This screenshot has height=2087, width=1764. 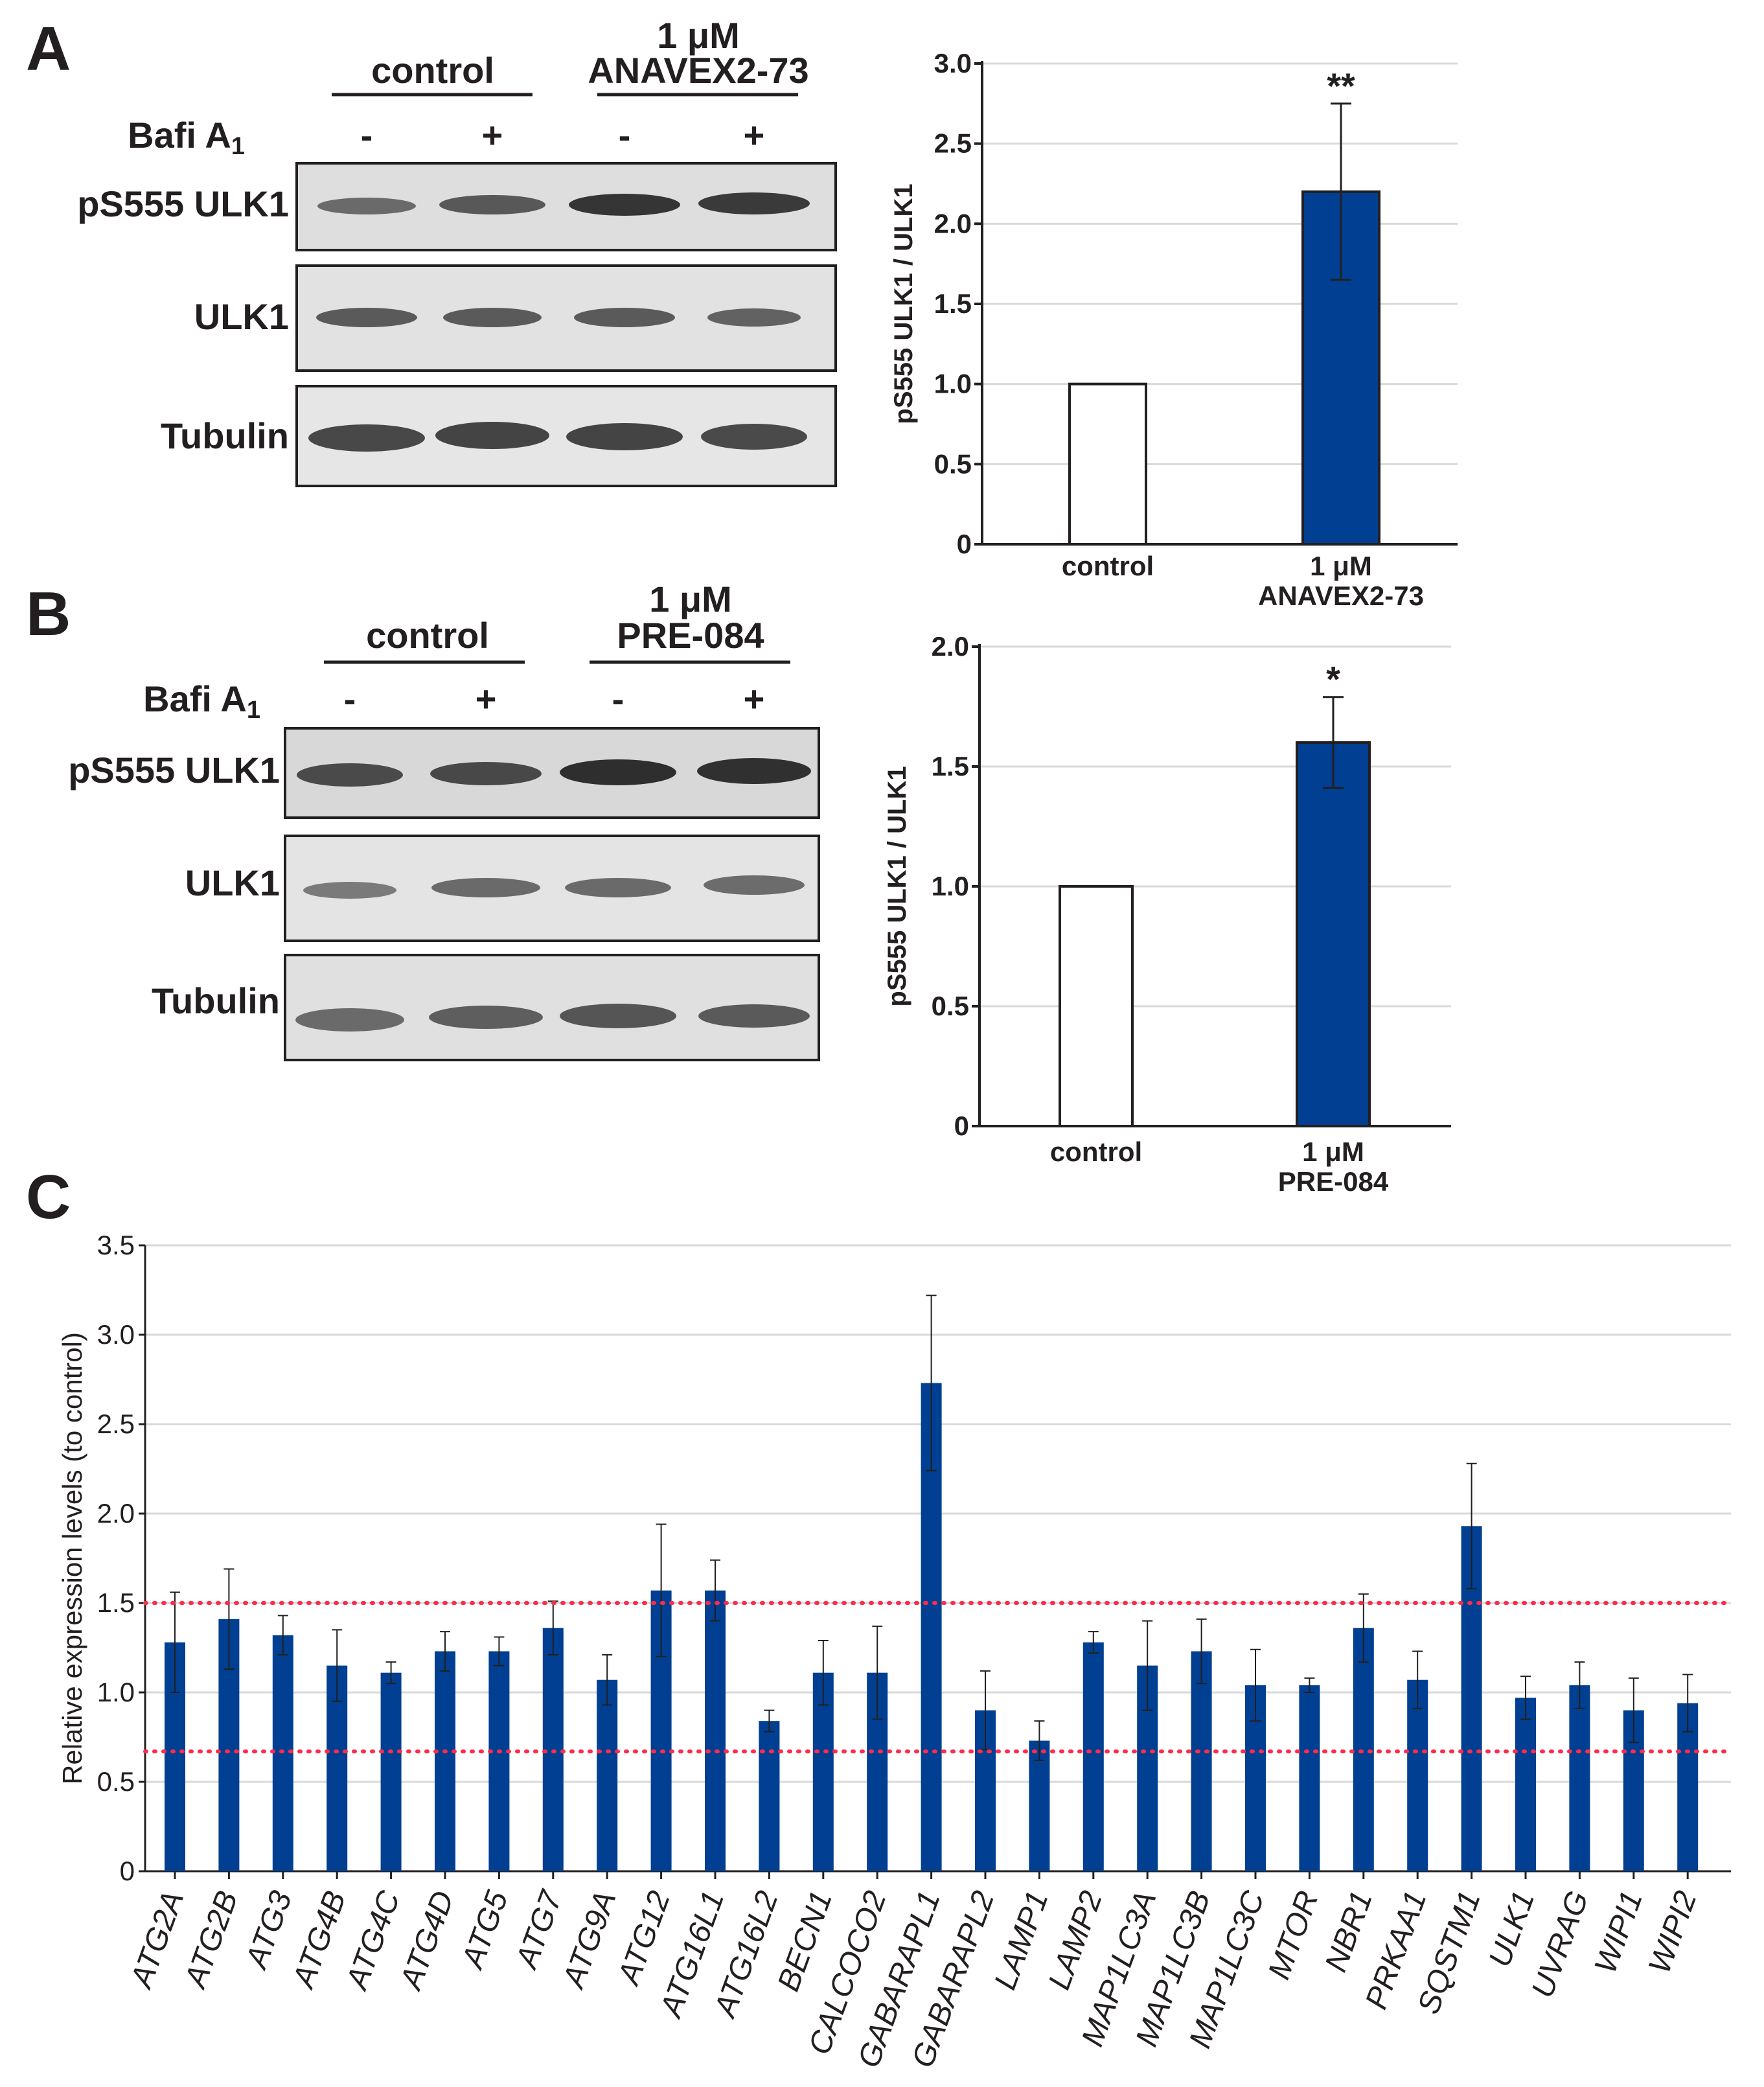 I want to click on blot-a-group-dose: 1 μM, so click(x=698, y=35).